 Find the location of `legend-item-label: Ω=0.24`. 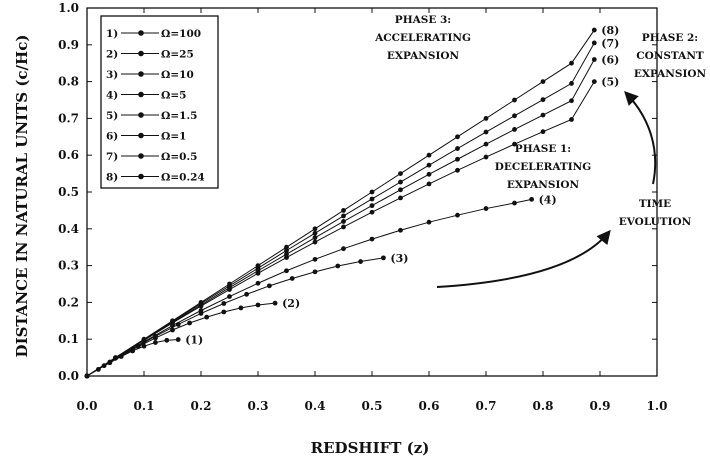

legend-item-label: Ω=0.24 is located at coordinates (183, 178).